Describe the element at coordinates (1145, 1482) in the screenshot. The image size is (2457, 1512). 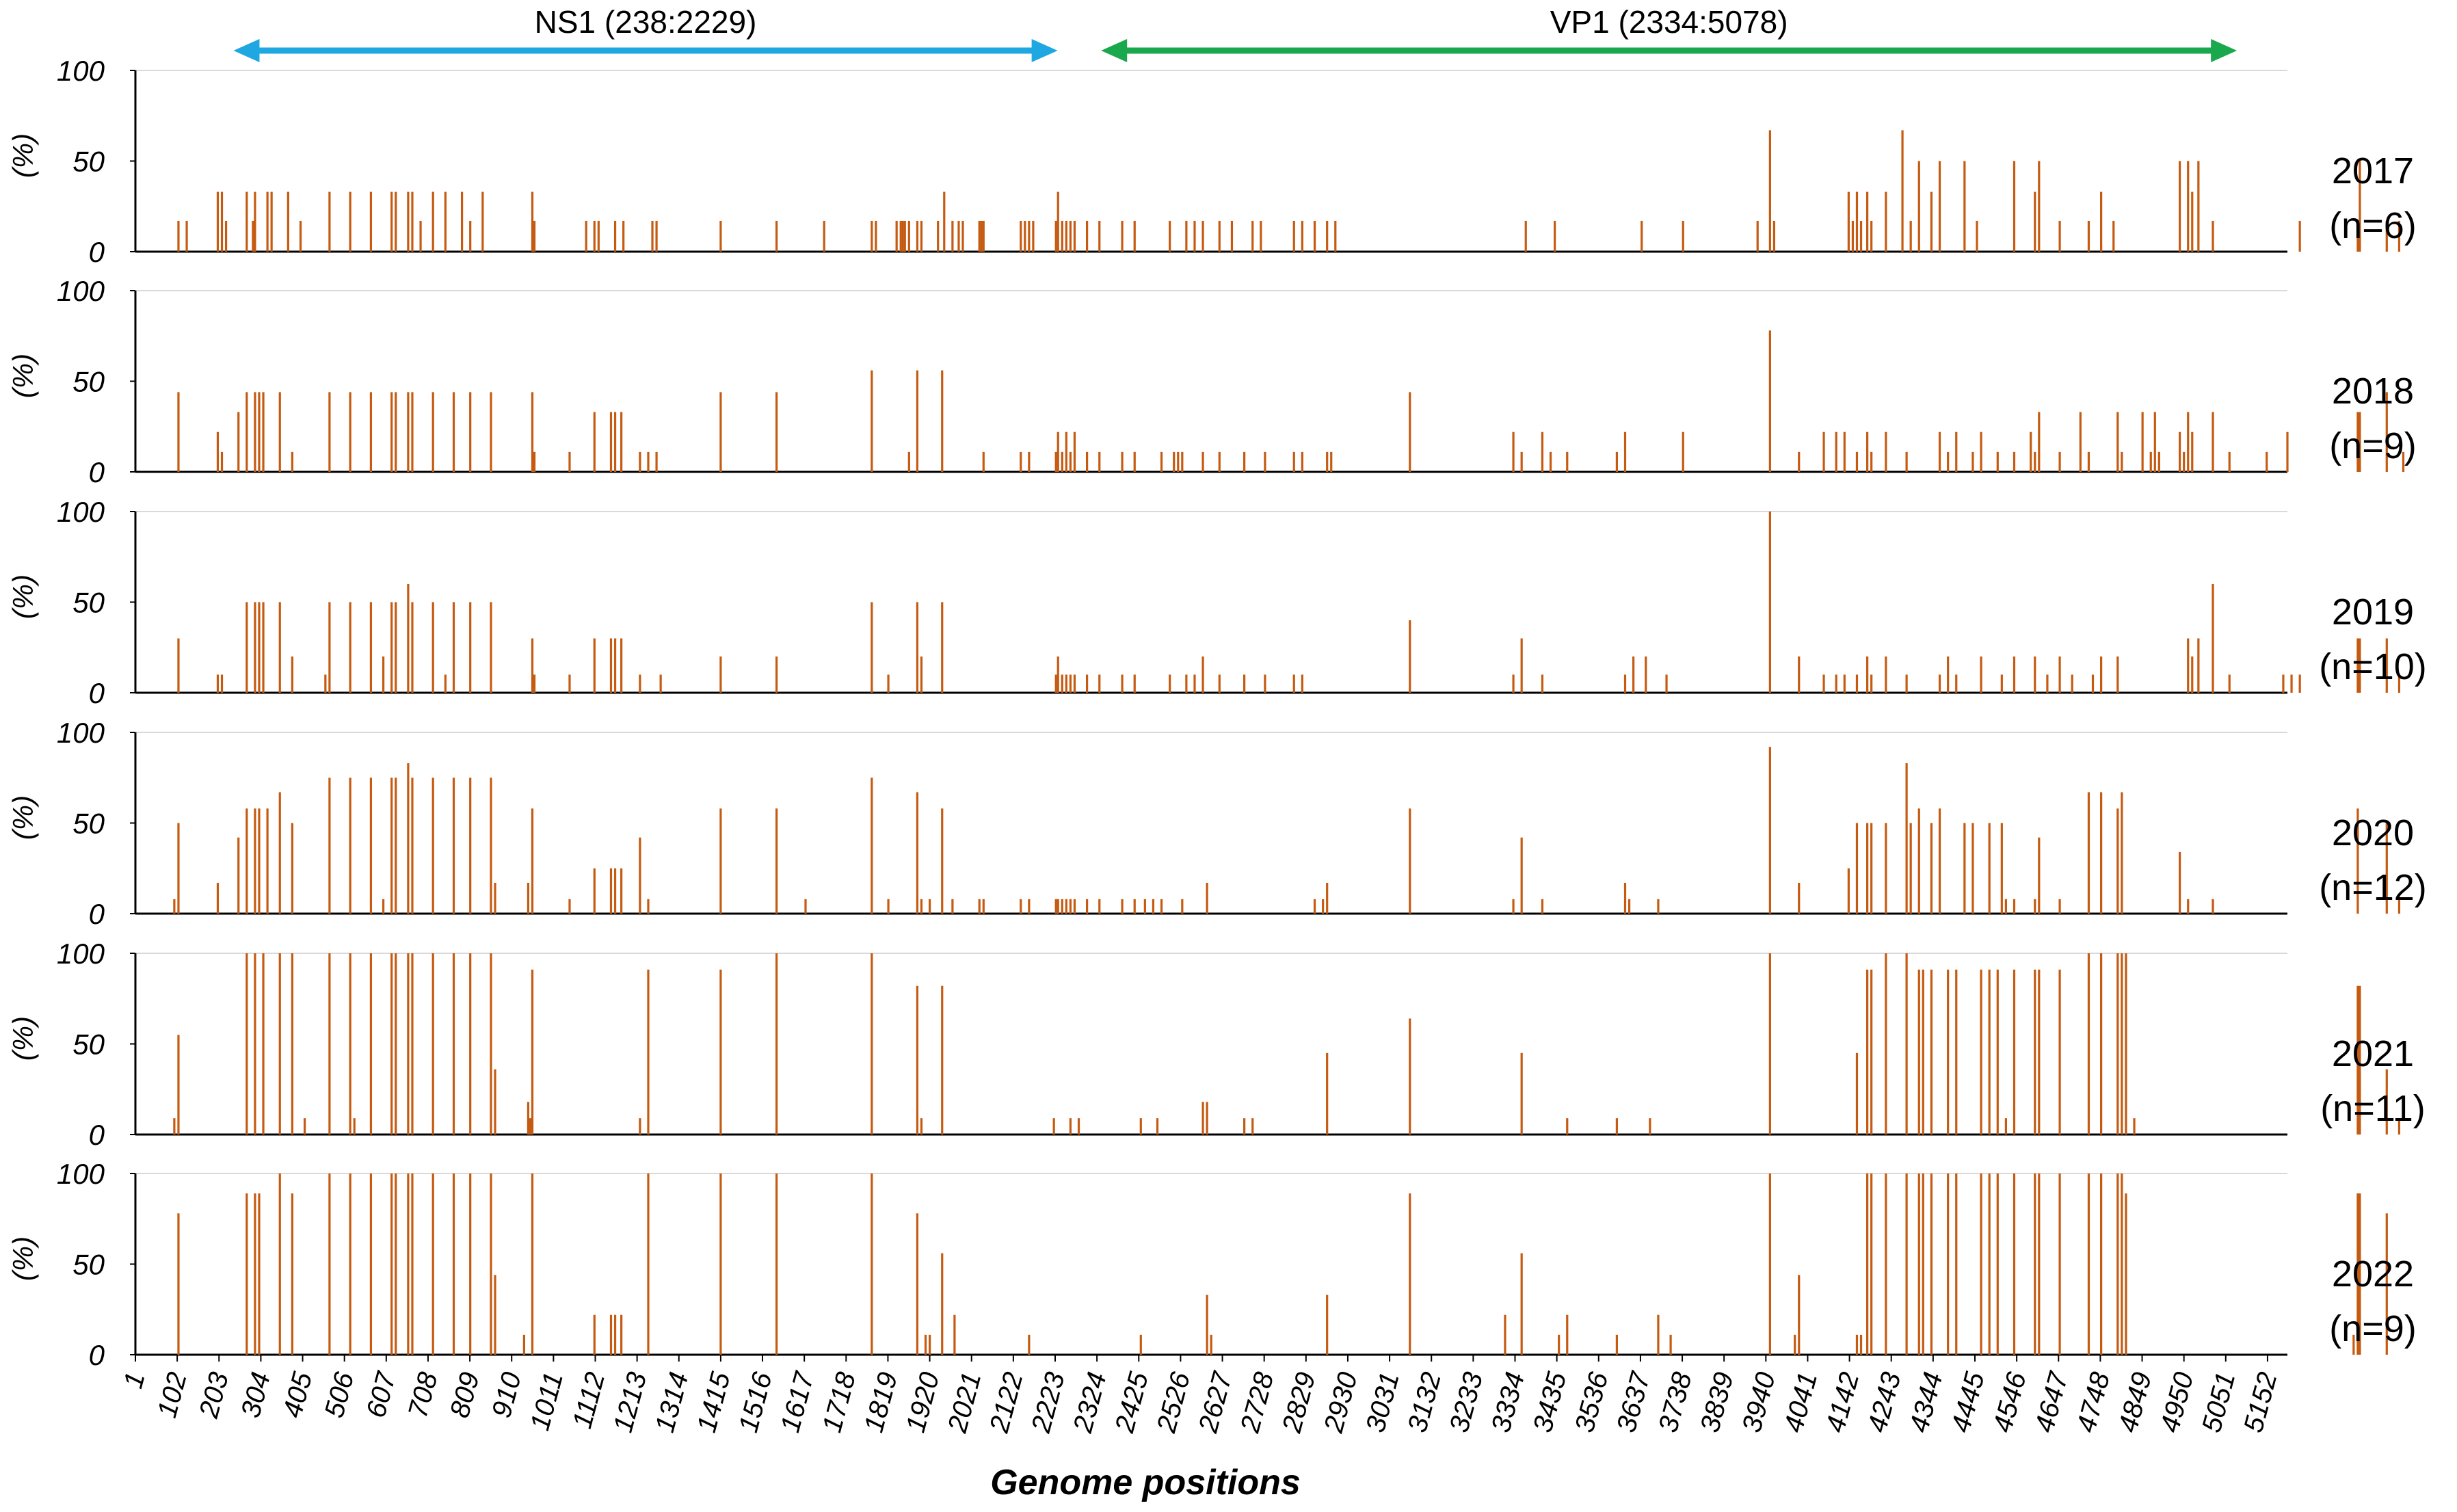
I see `x-axis-title: Genome positions` at that location.